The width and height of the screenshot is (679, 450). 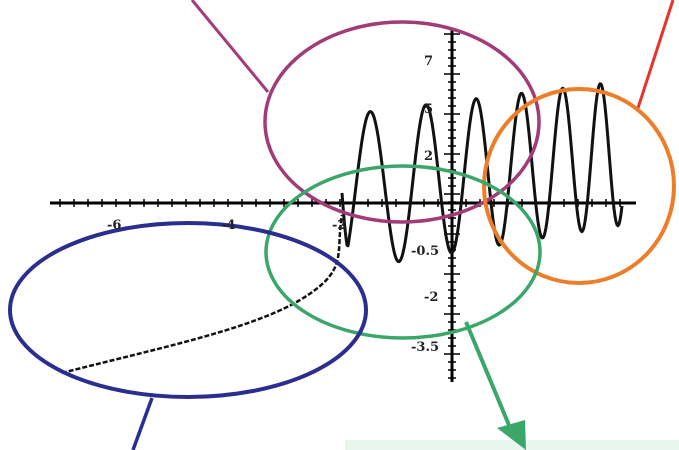 What do you see at coordinates (495, 385) in the screenshot?
I see `arrow-down-icon` at bounding box center [495, 385].